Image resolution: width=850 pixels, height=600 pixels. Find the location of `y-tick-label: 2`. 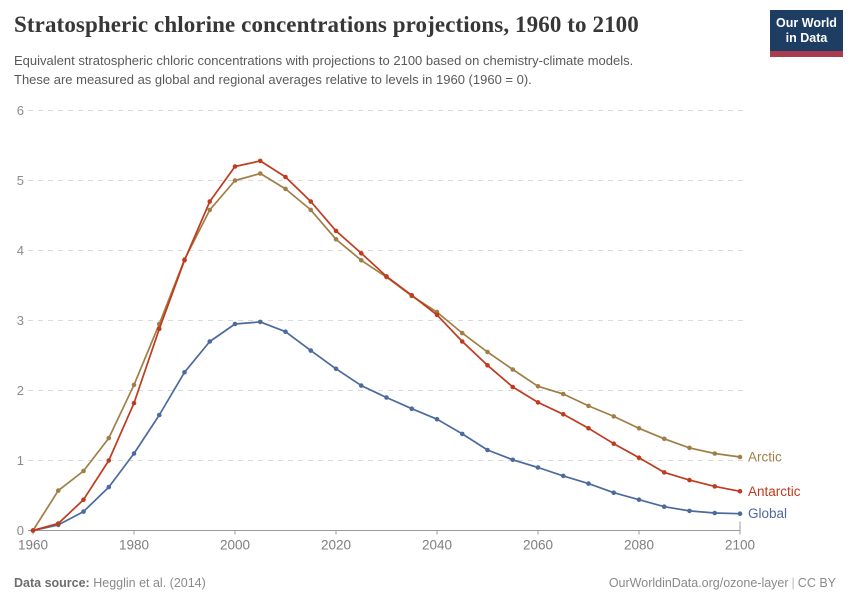

y-tick-label: 2 is located at coordinates (20, 390).